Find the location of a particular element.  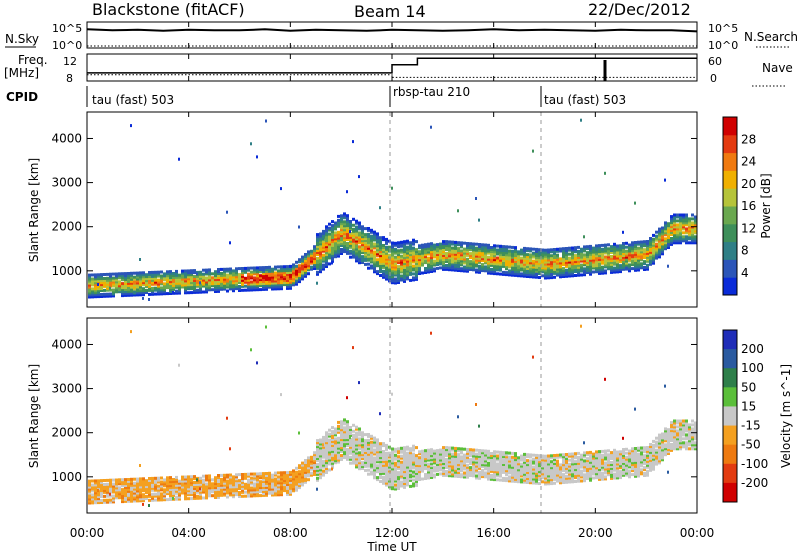

power-colorbar-tick: 16 is located at coordinates (748, 206).